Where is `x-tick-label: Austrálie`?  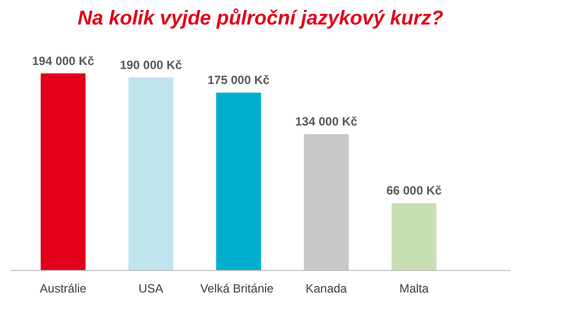
x-tick-label: Austrálie is located at coordinates (63, 289).